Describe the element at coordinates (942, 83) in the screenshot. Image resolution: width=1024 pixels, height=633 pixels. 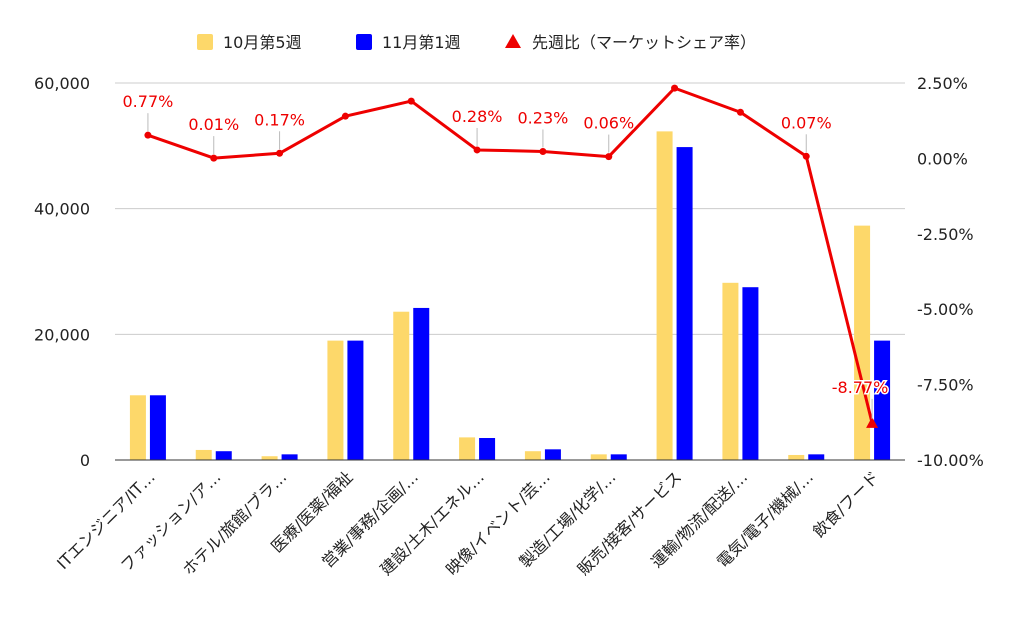
I see `y-right-tick-label: 2.50%` at that location.